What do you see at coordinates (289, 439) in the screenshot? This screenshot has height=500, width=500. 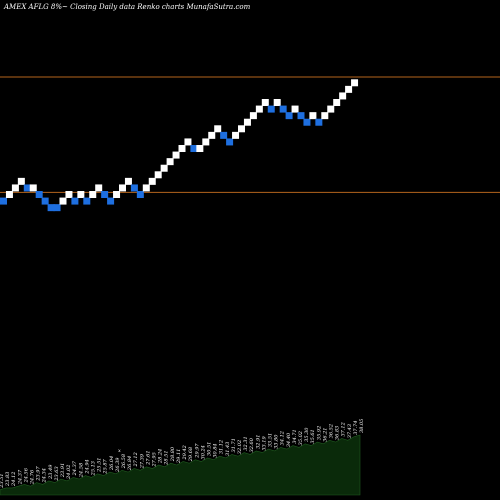 I see `volume-label: 34.40` at bounding box center [289, 439].